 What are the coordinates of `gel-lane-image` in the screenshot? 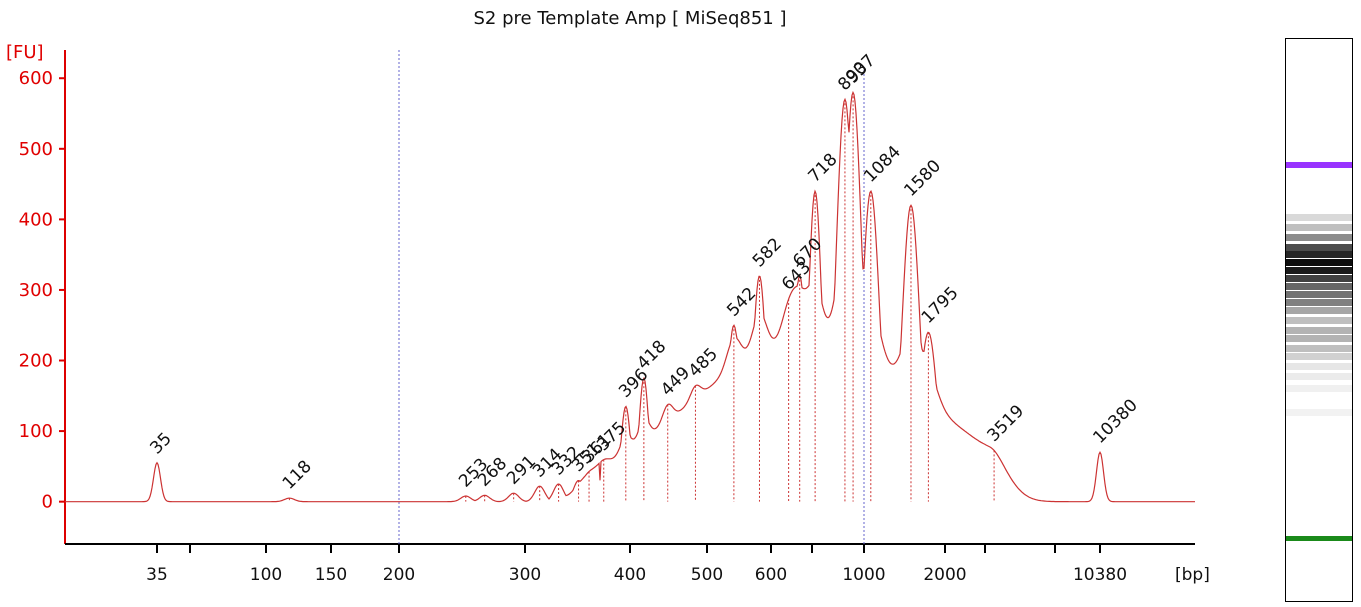 It's located at (1319, 351).